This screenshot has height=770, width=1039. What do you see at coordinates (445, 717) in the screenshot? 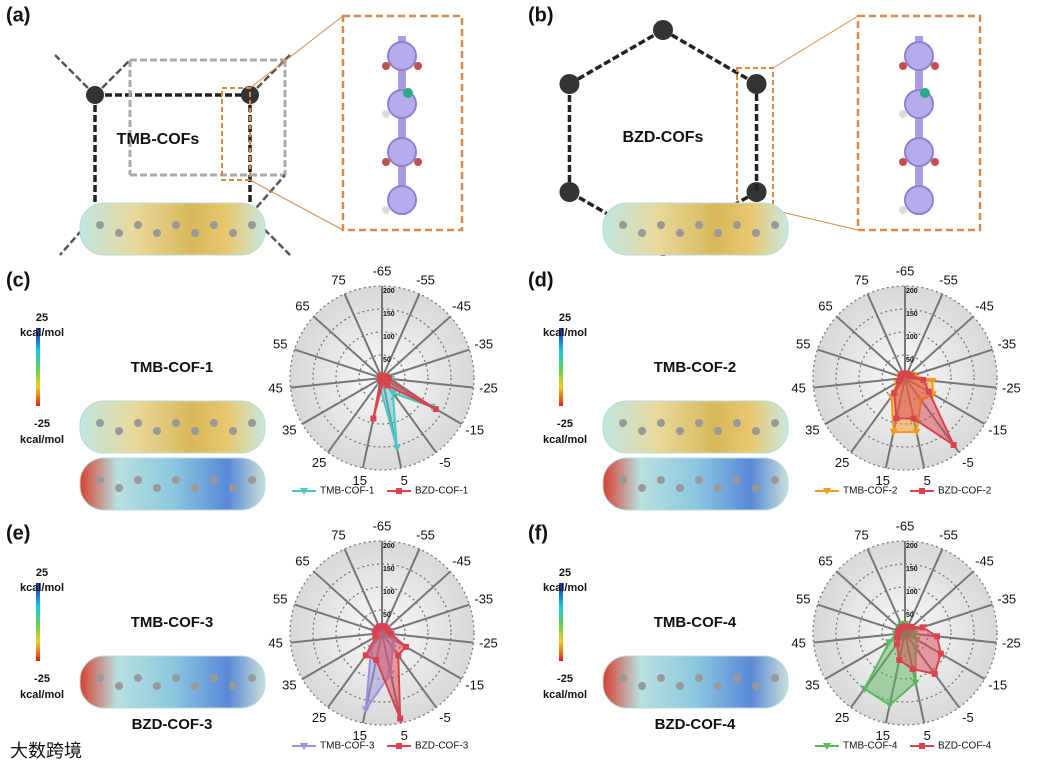
I see `axis-label: -5` at bounding box center [445, 717].